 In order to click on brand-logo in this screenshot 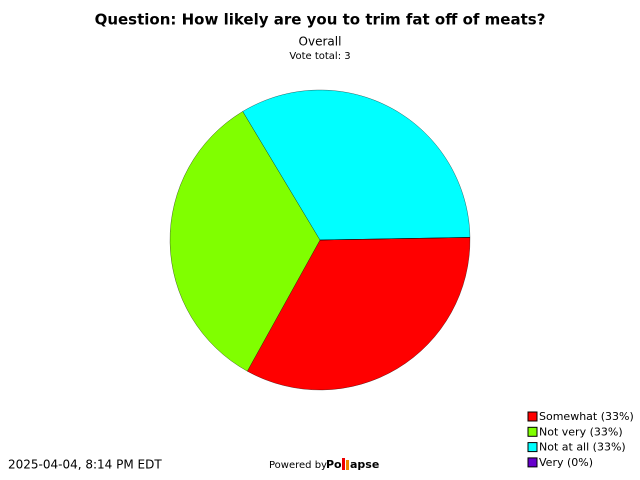, I will do `click(345, 464)`.